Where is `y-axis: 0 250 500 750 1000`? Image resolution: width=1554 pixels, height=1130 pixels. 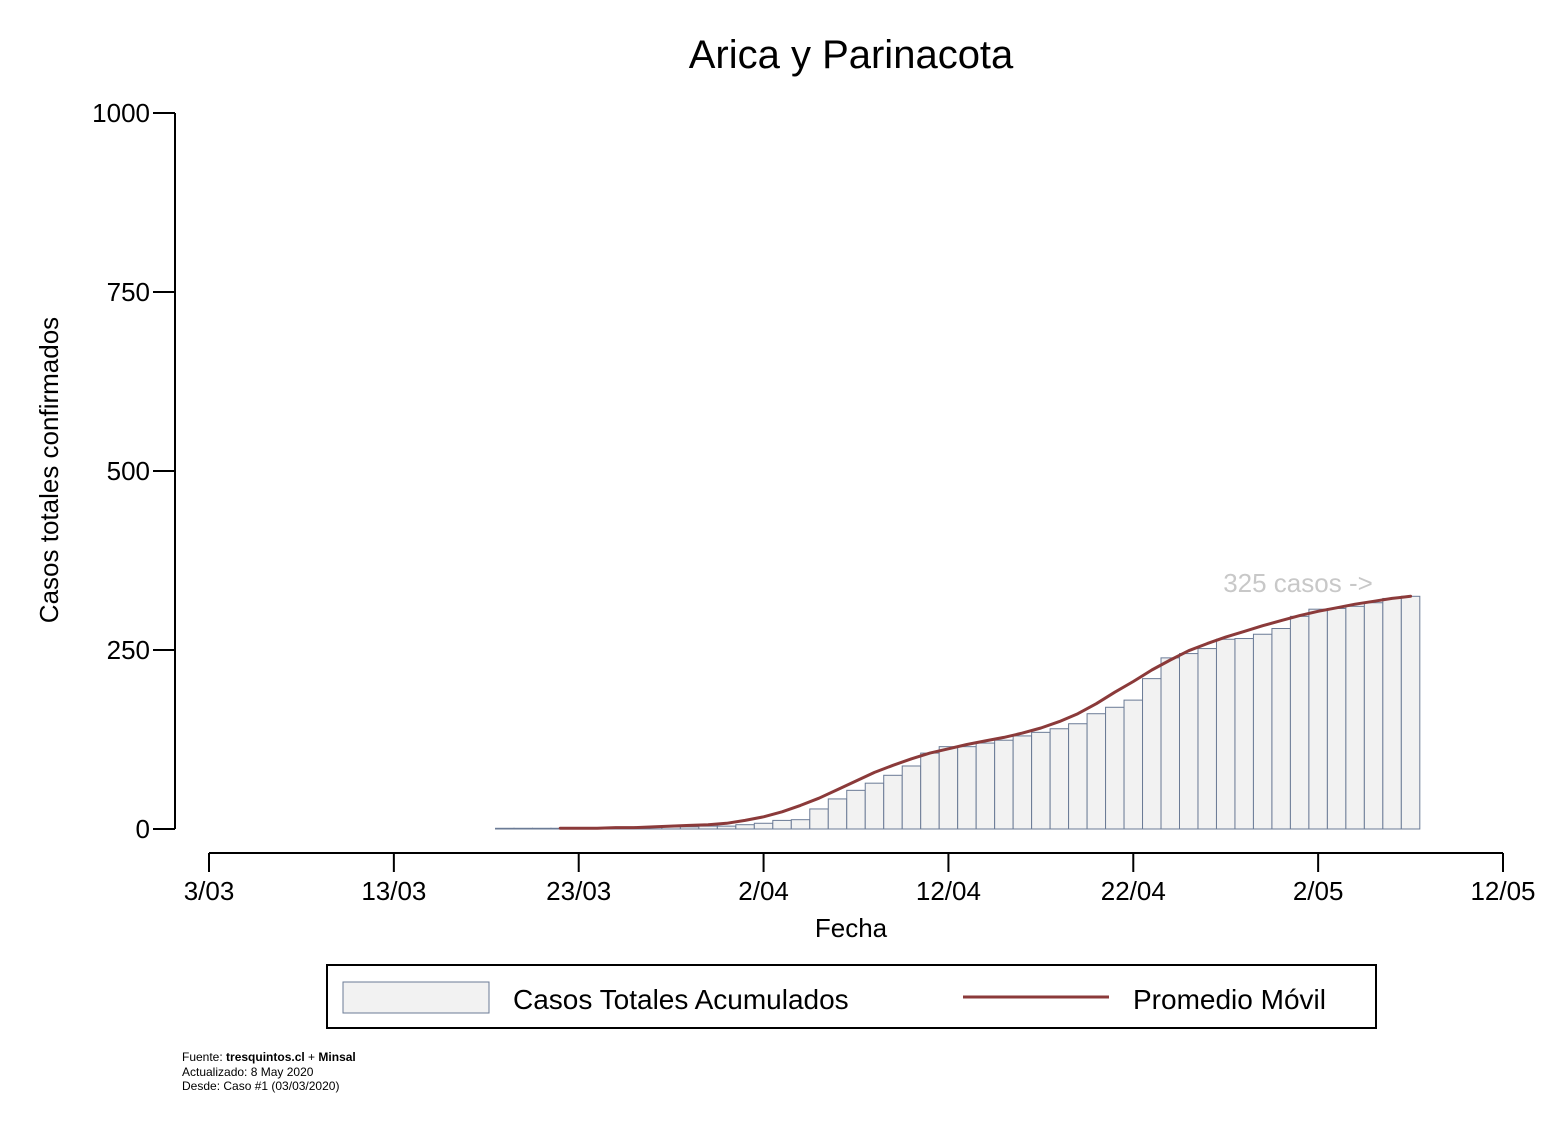 y-axis: 0 250 500 750 1000 is located at coordinates (134, 471).